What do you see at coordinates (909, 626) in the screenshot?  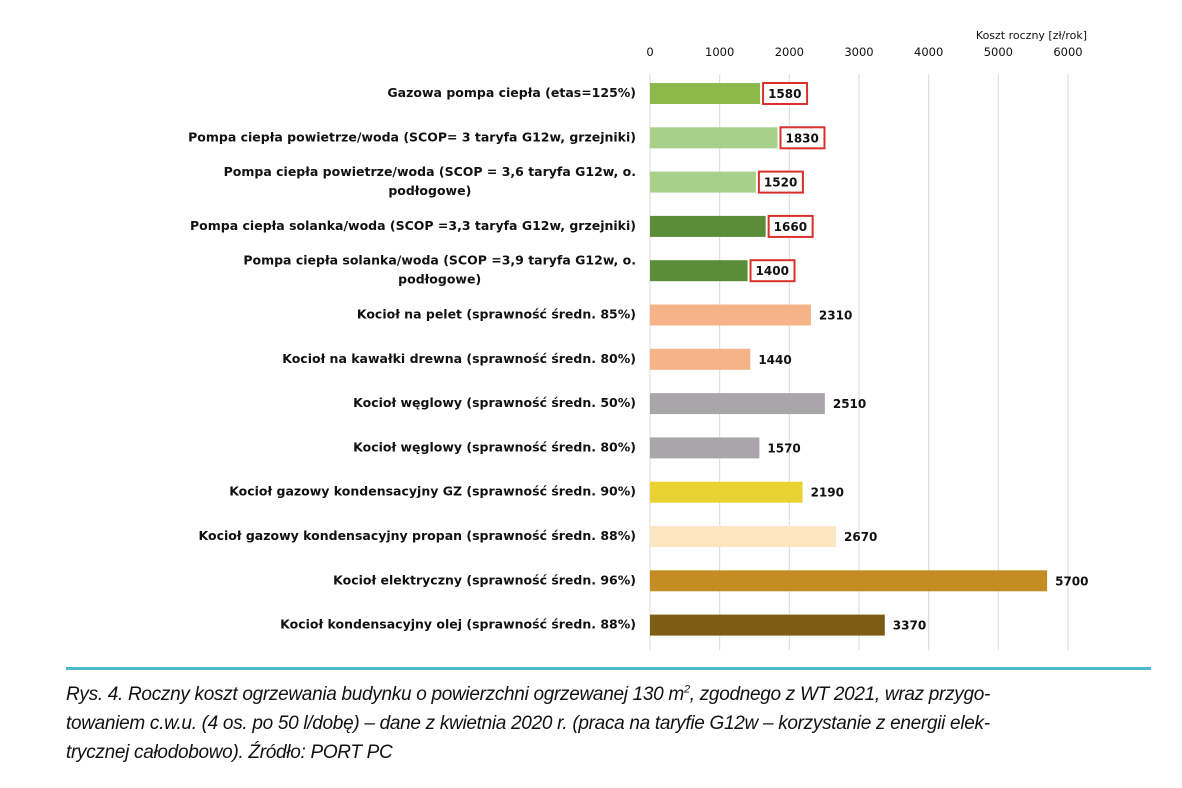 I see `data-label: 3370` at bounding box center [909, 626].